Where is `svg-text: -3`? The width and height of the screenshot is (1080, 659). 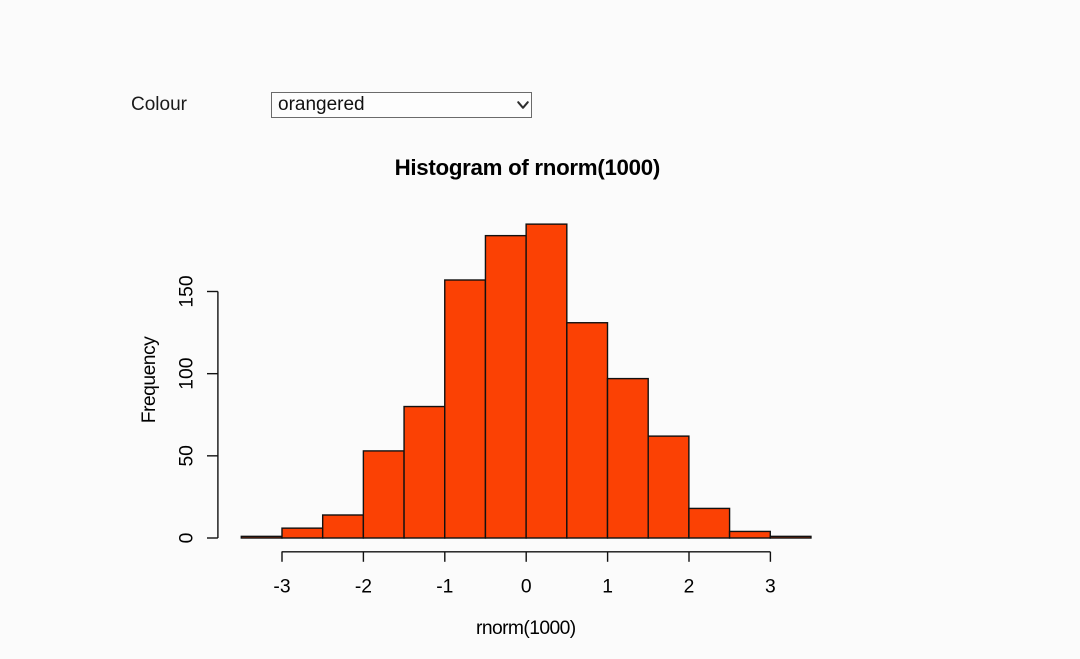 svg-text: -3 is located at coordinates (281, 587).